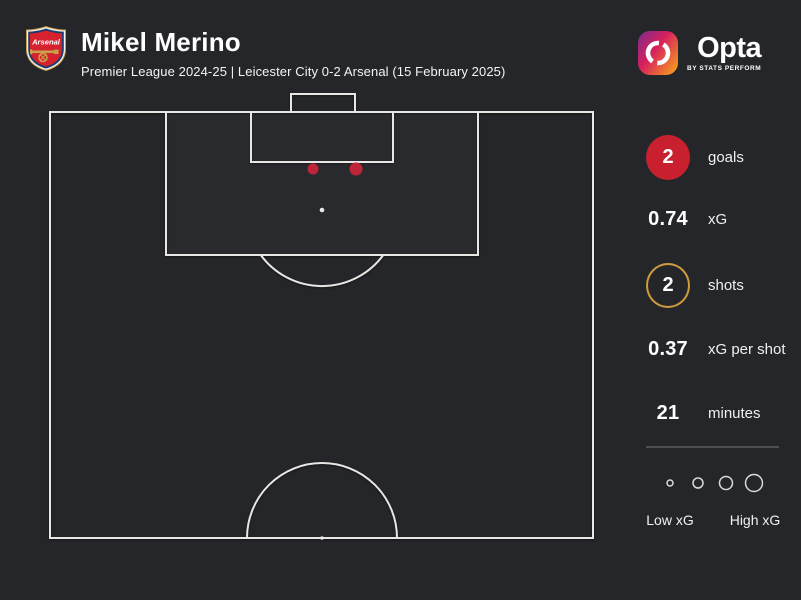 This screenshot has width=801, height=600. I want to click on shots-label: shots, so click(726, 285).